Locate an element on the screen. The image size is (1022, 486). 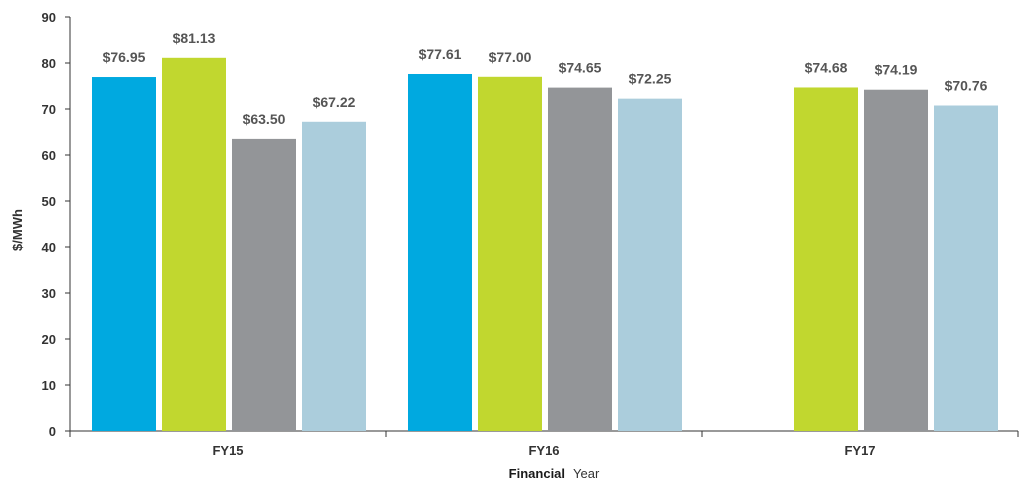
x-tick-label: FY17 is located at coordinates (859, 450).